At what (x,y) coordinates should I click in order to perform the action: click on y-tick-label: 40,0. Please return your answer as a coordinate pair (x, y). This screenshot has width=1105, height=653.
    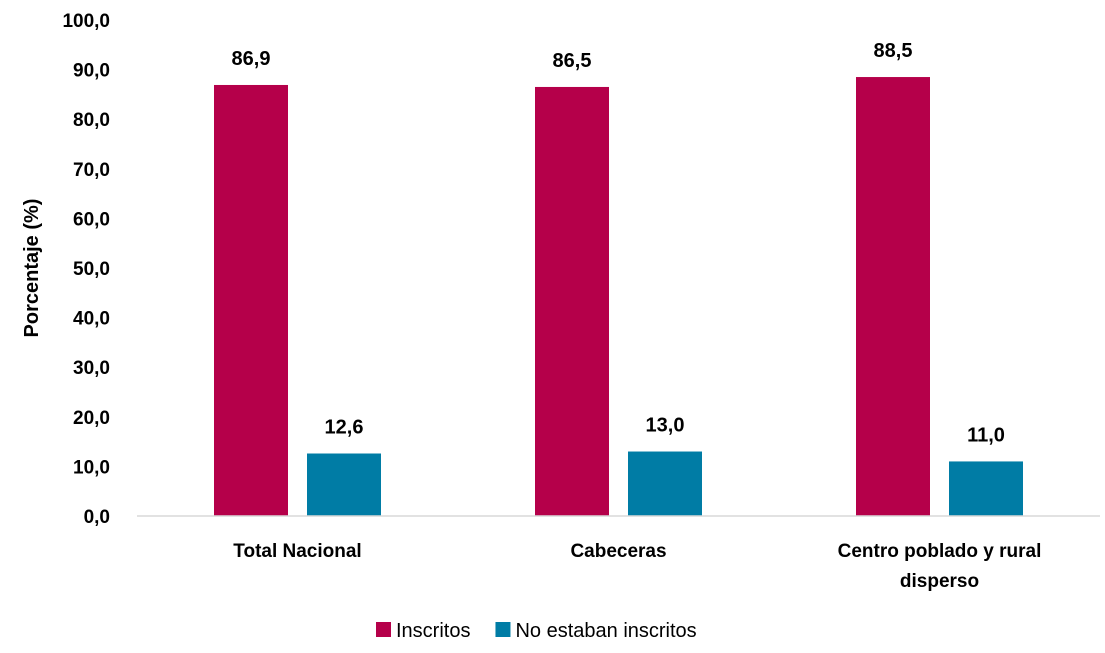
    Looking at the image, I should click on (91, 319).